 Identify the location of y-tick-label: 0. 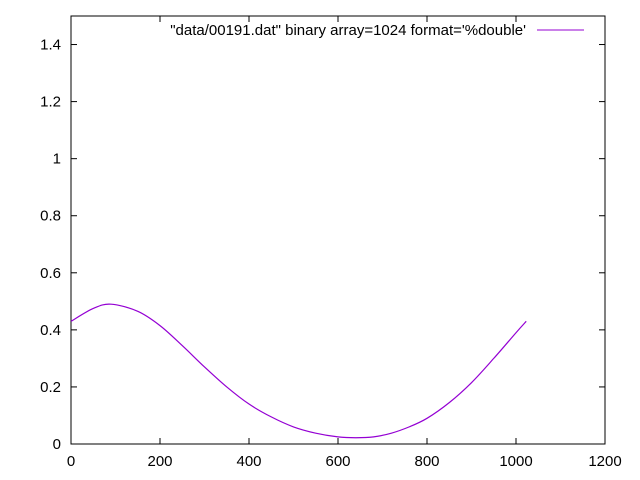
(57, 444).